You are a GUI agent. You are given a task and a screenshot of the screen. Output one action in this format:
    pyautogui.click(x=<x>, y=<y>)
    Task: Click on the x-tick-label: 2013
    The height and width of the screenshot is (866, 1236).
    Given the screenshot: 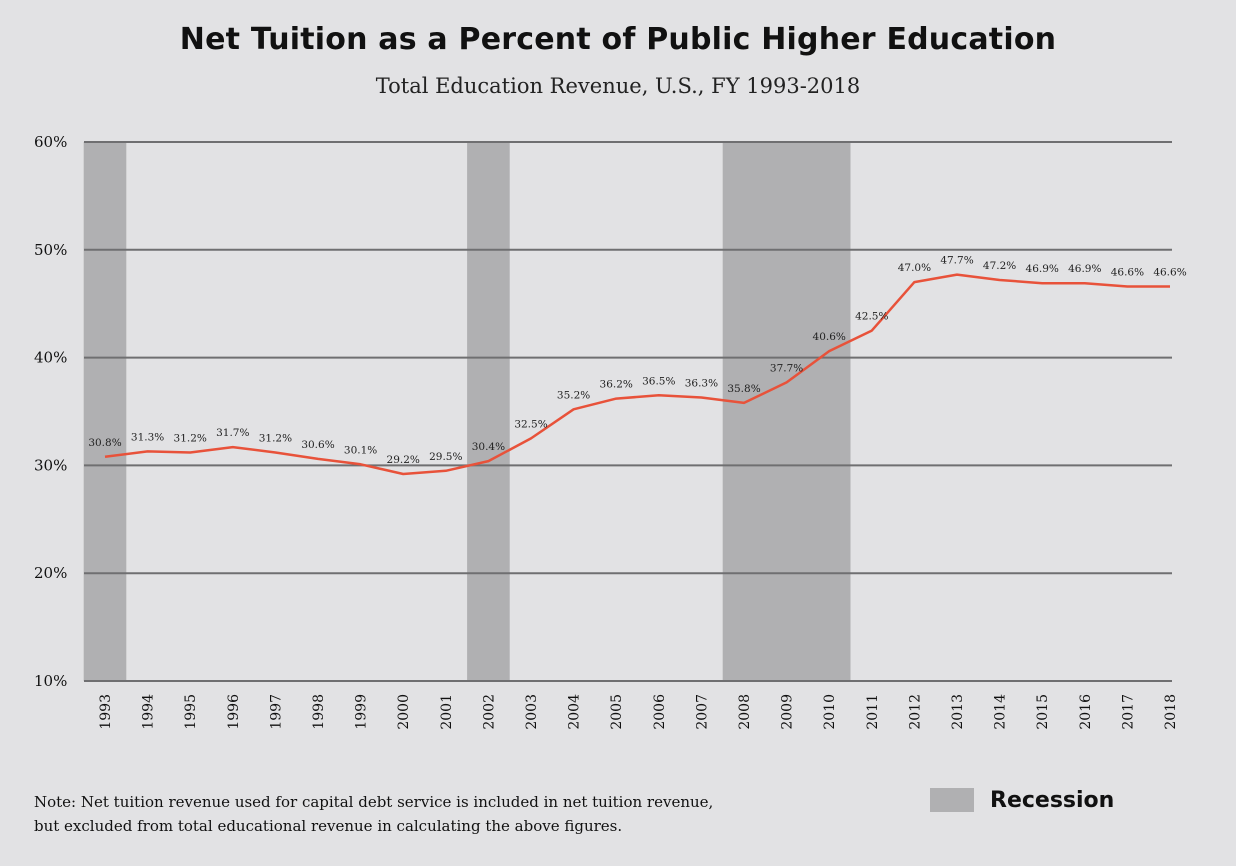 What is the action you would take?
    pyautogui.click(x=958, y=712)
    